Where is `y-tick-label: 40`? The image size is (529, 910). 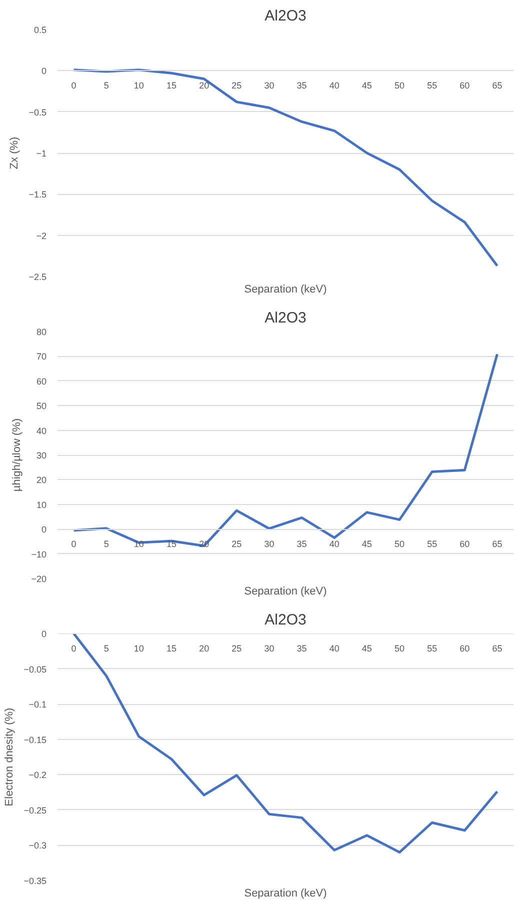
y-tick-label: 40 is located at coordinates (41, 431).